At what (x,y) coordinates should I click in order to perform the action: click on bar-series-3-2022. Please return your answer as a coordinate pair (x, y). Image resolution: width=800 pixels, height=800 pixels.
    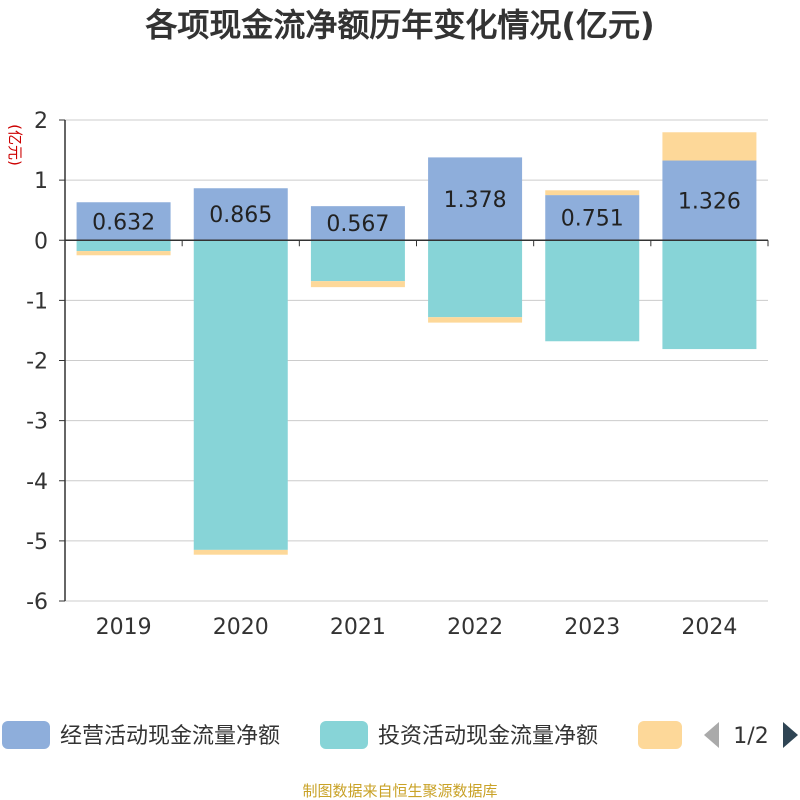
    Looking at the image, I should click on (475, 320).